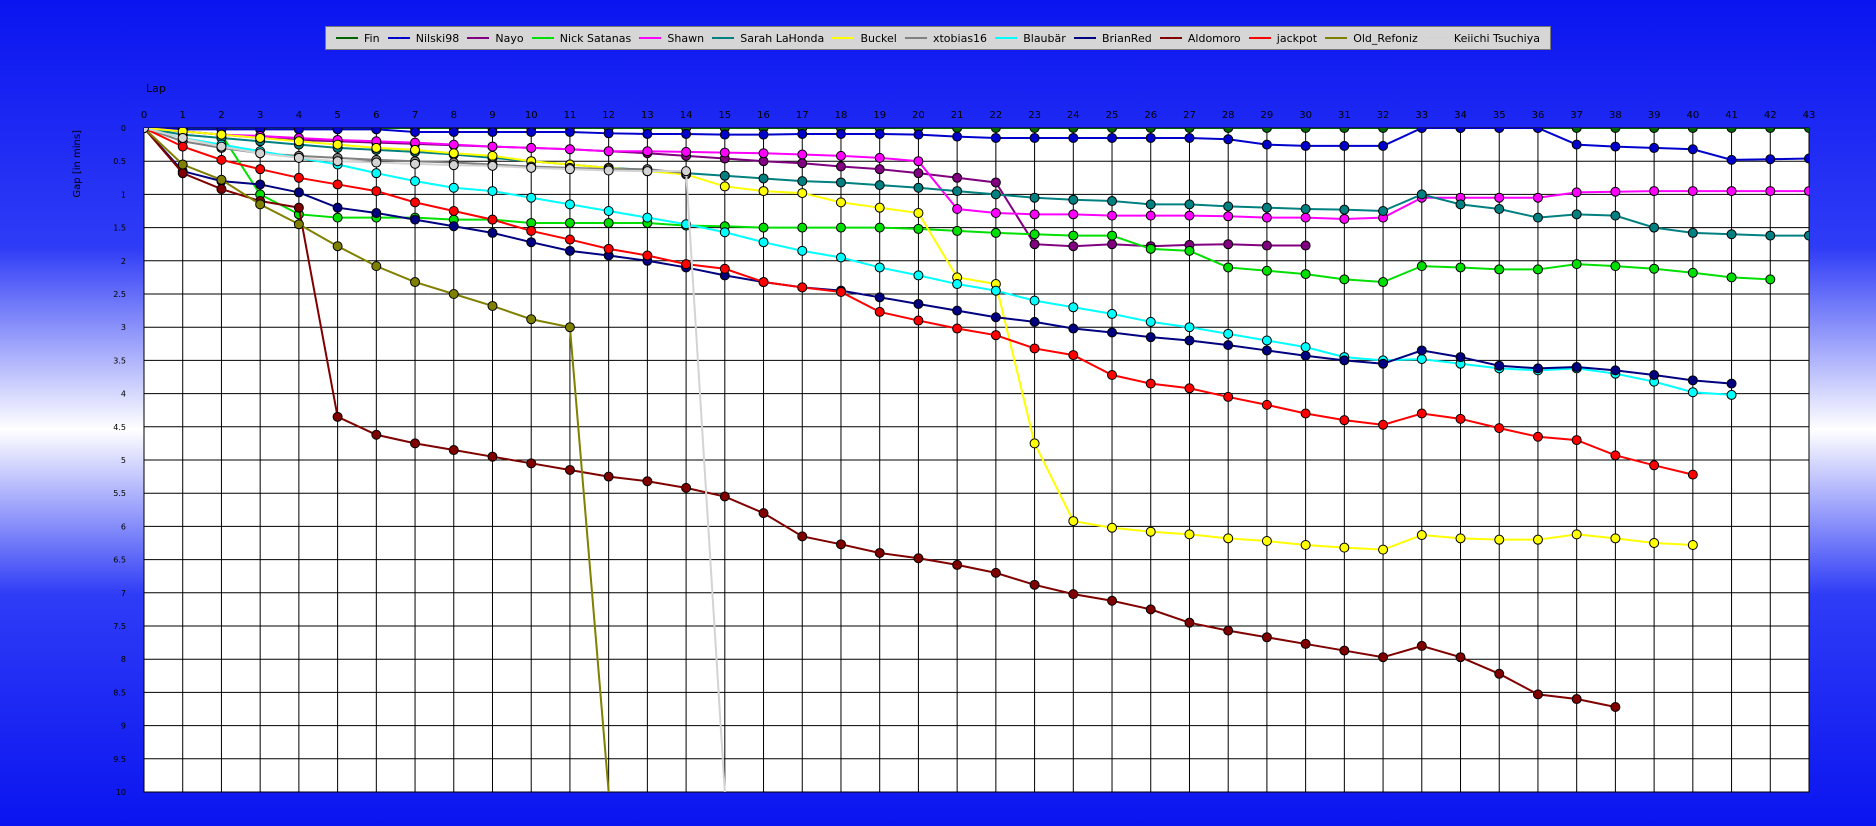  I want to click on y-tick-label: 7.5, so click(119, 626).